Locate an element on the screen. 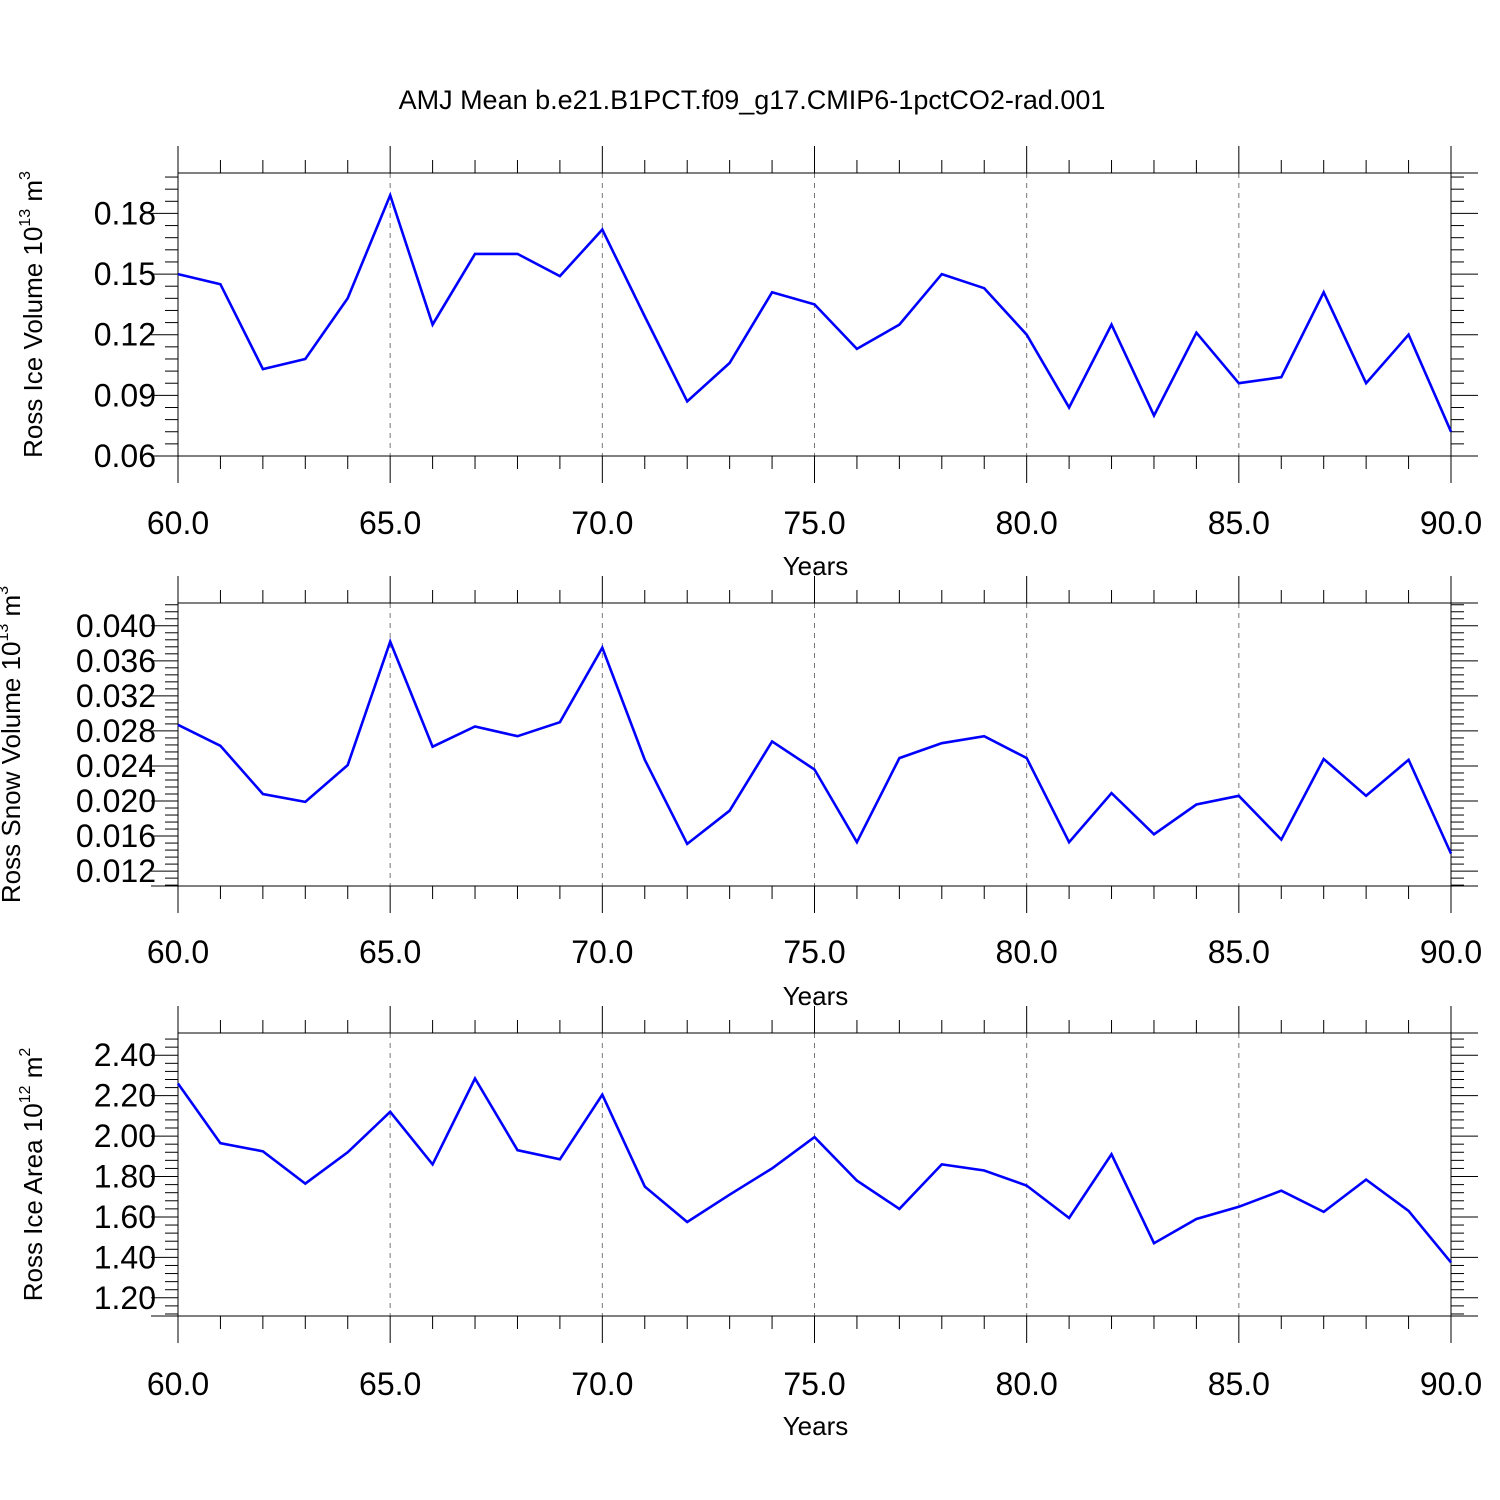 The height and width of the screenshot is (1500, 1500). y-tick-label: 1.60 is located at coordinates (125, 1217).